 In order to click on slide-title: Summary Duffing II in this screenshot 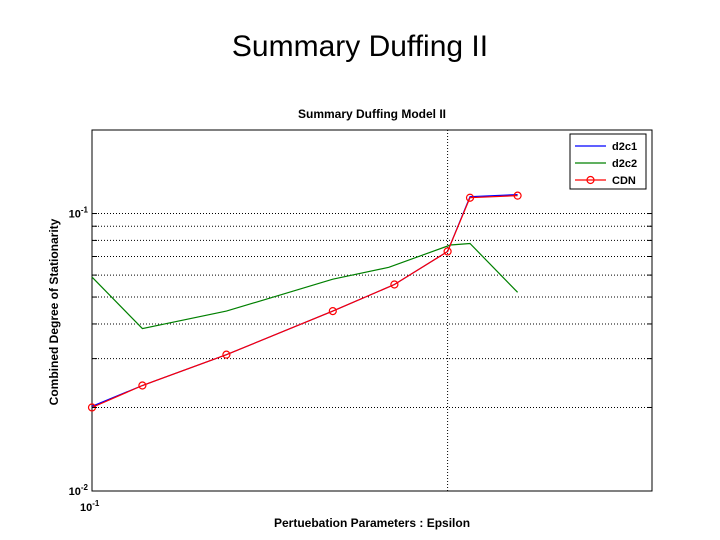, I will do `click(360, 46)`.